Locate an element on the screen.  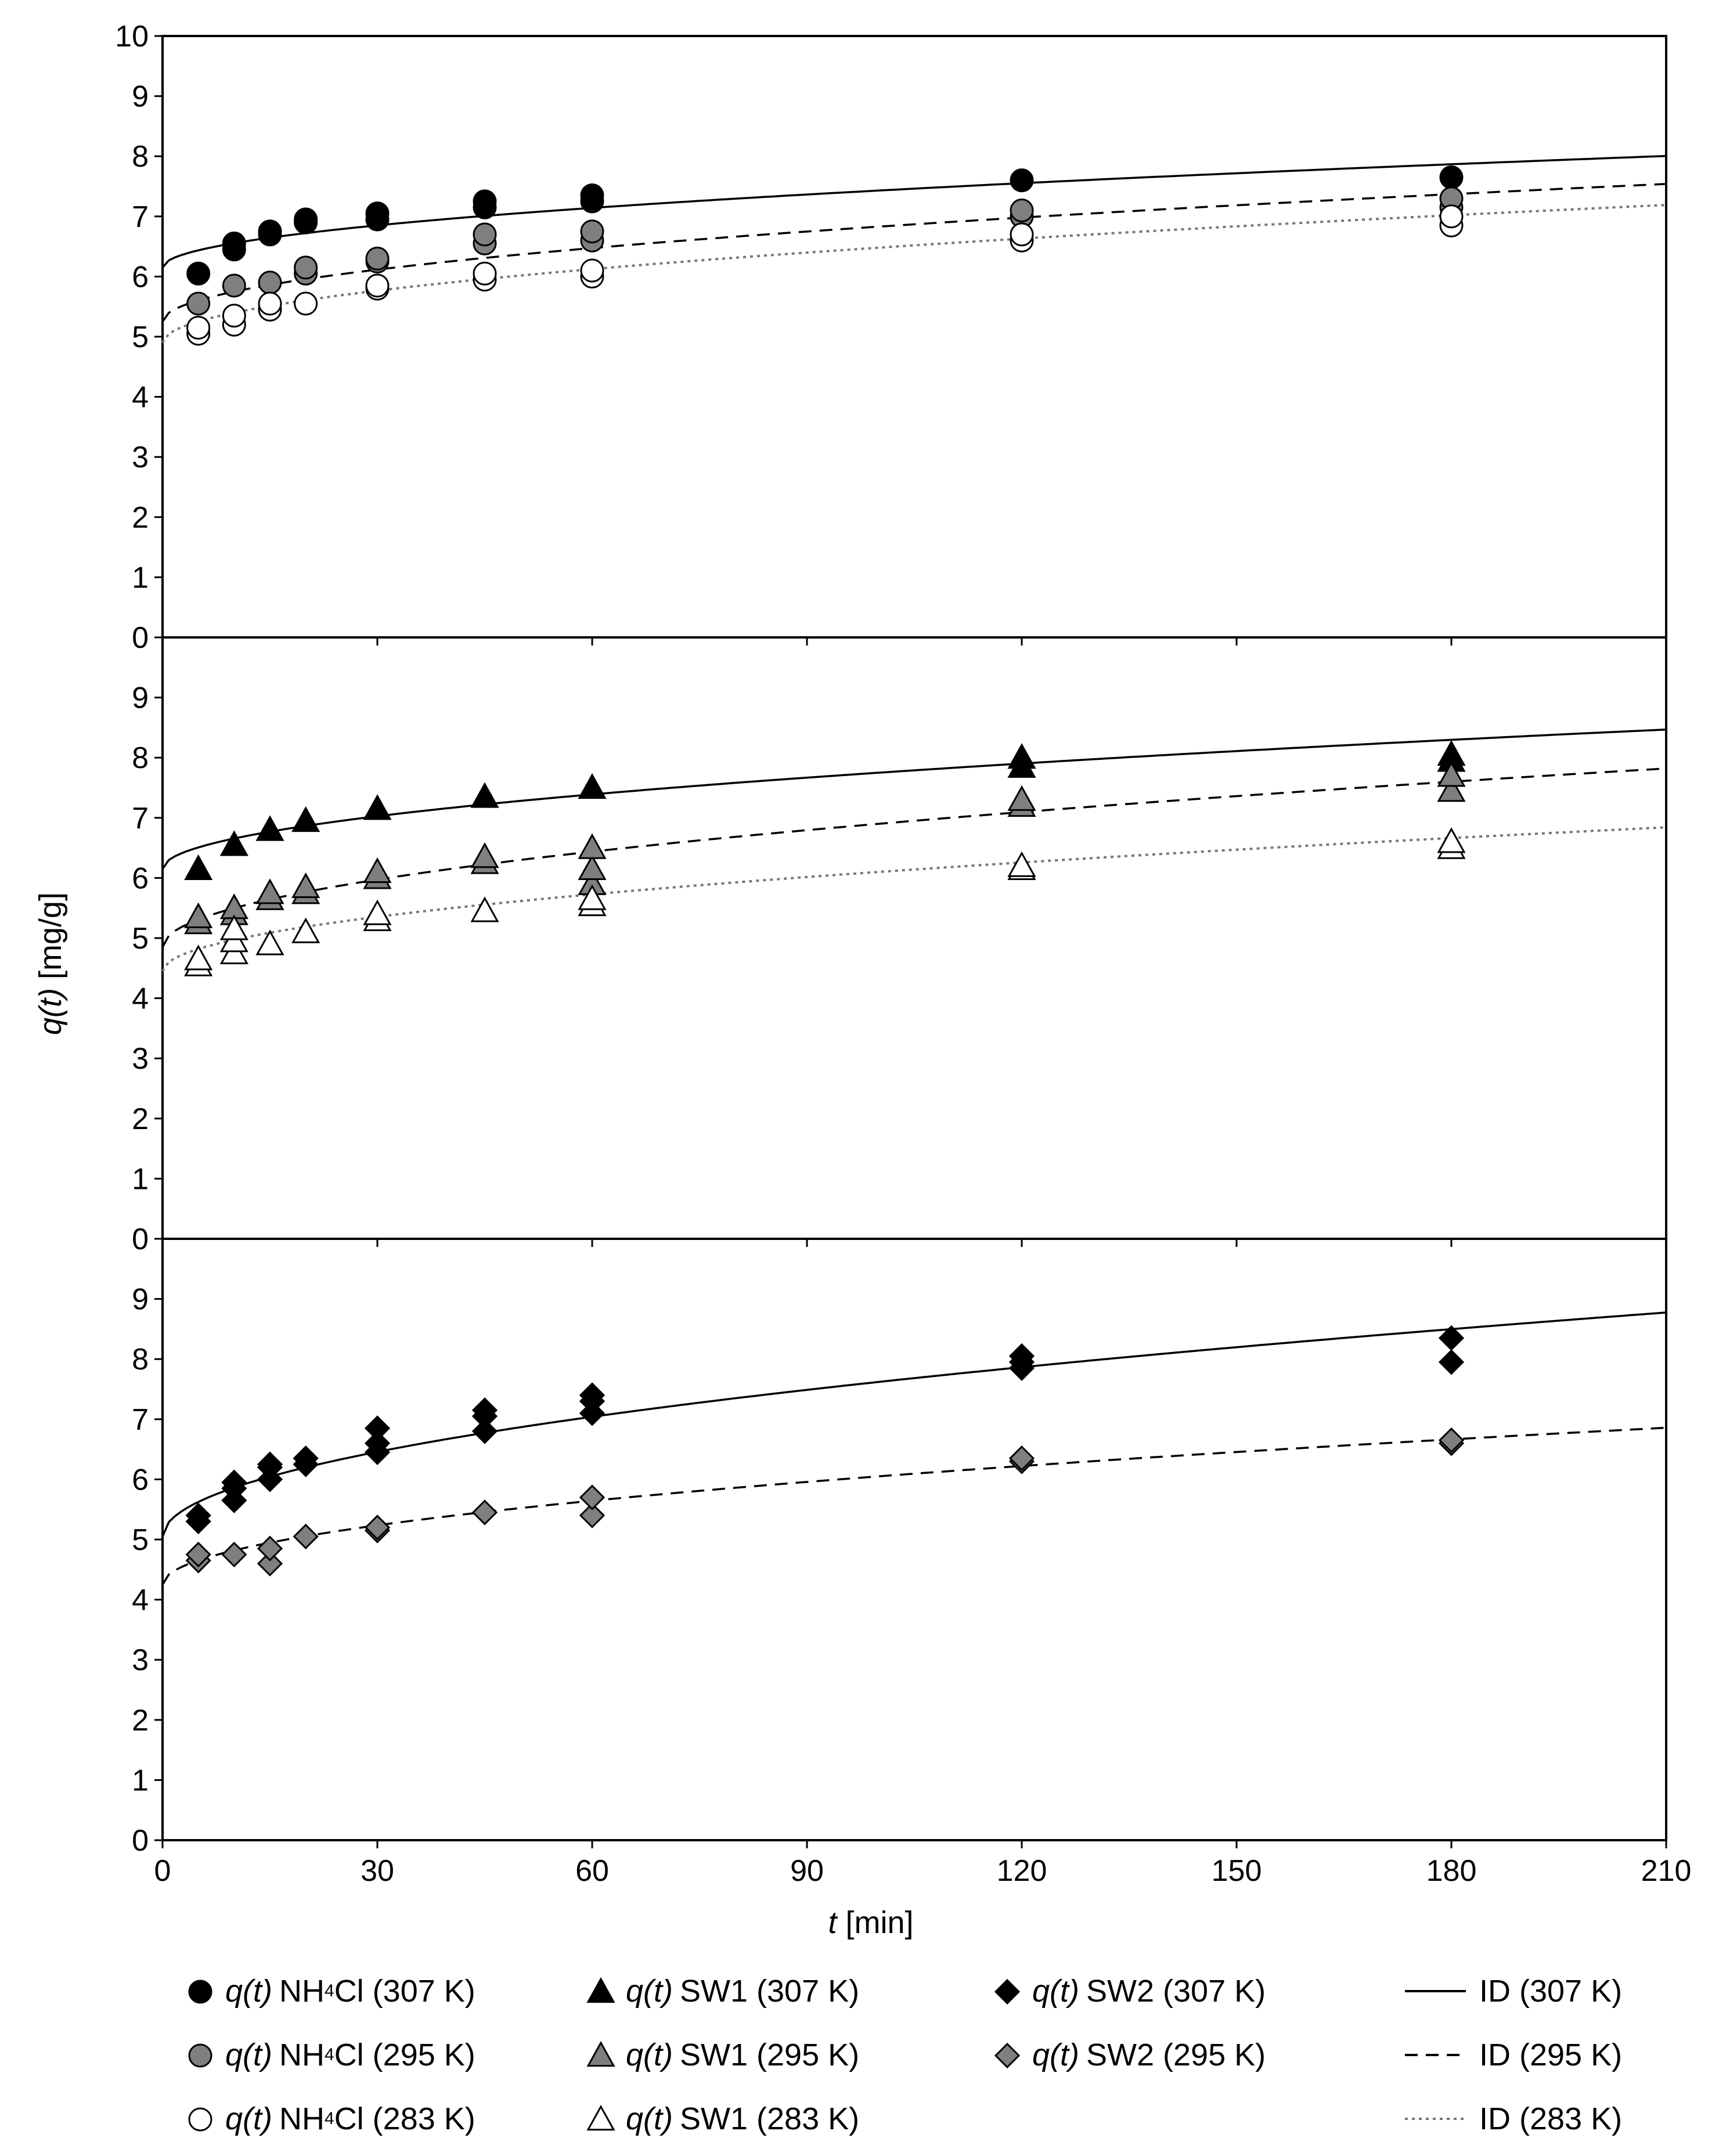
x-tick-label: 30 is located at coordinates (377, 1871).